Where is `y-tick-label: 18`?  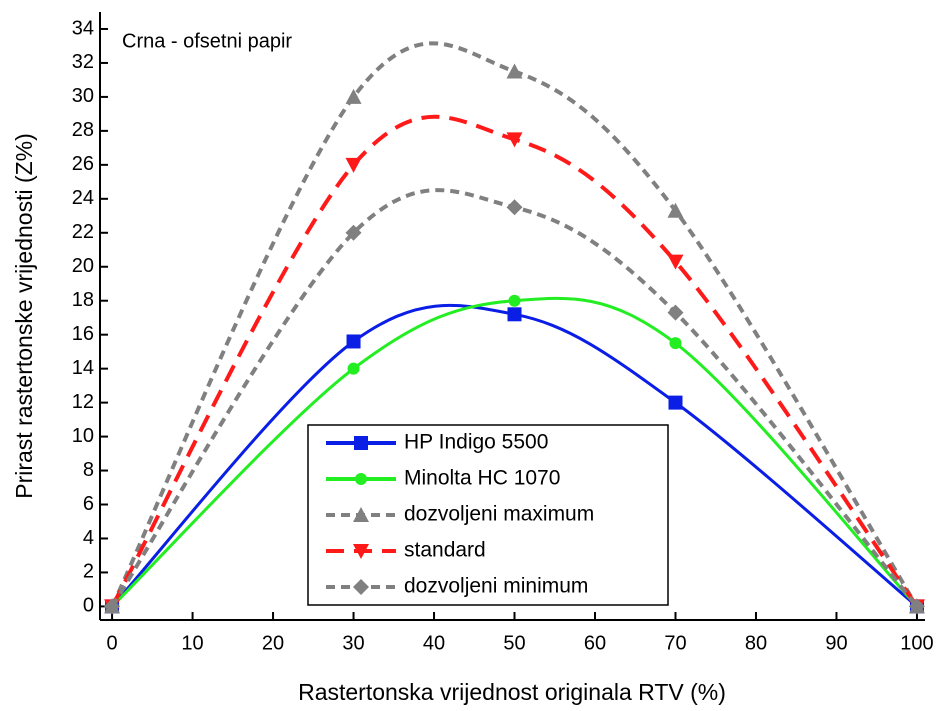
y-tick-label: 18 is located at coordinates (83, 300).